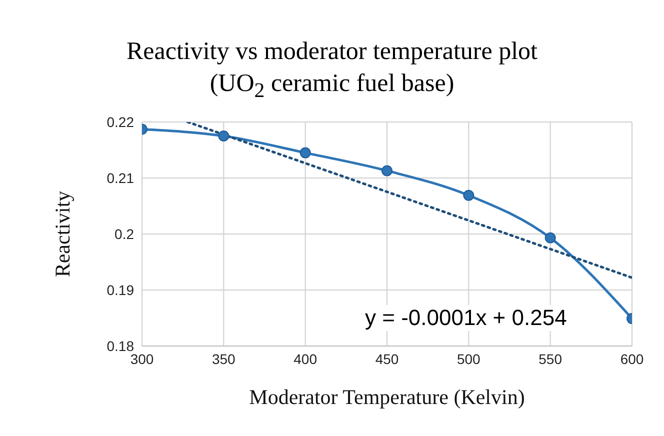  Describe the element at coordinates (120, 290) in the screenshot. I see `y-tick-label: 0.19` at that location.